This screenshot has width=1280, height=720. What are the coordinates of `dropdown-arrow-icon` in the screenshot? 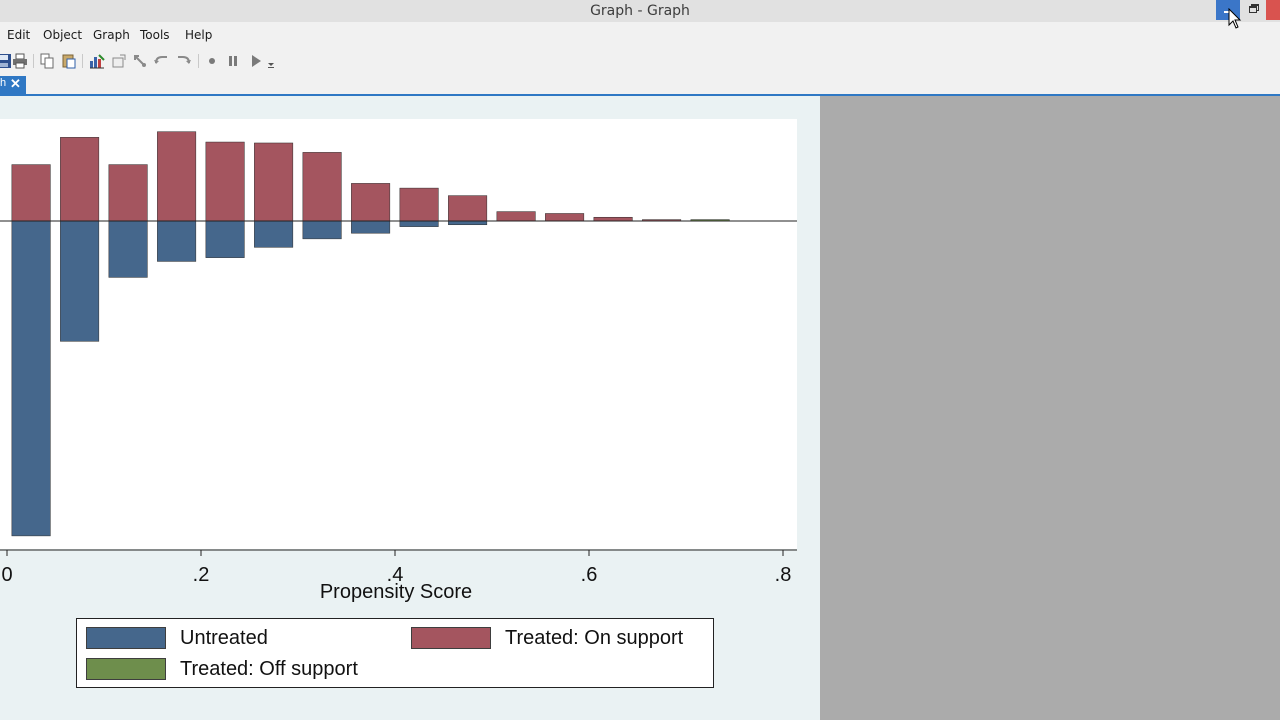 It's located at (271, 61).